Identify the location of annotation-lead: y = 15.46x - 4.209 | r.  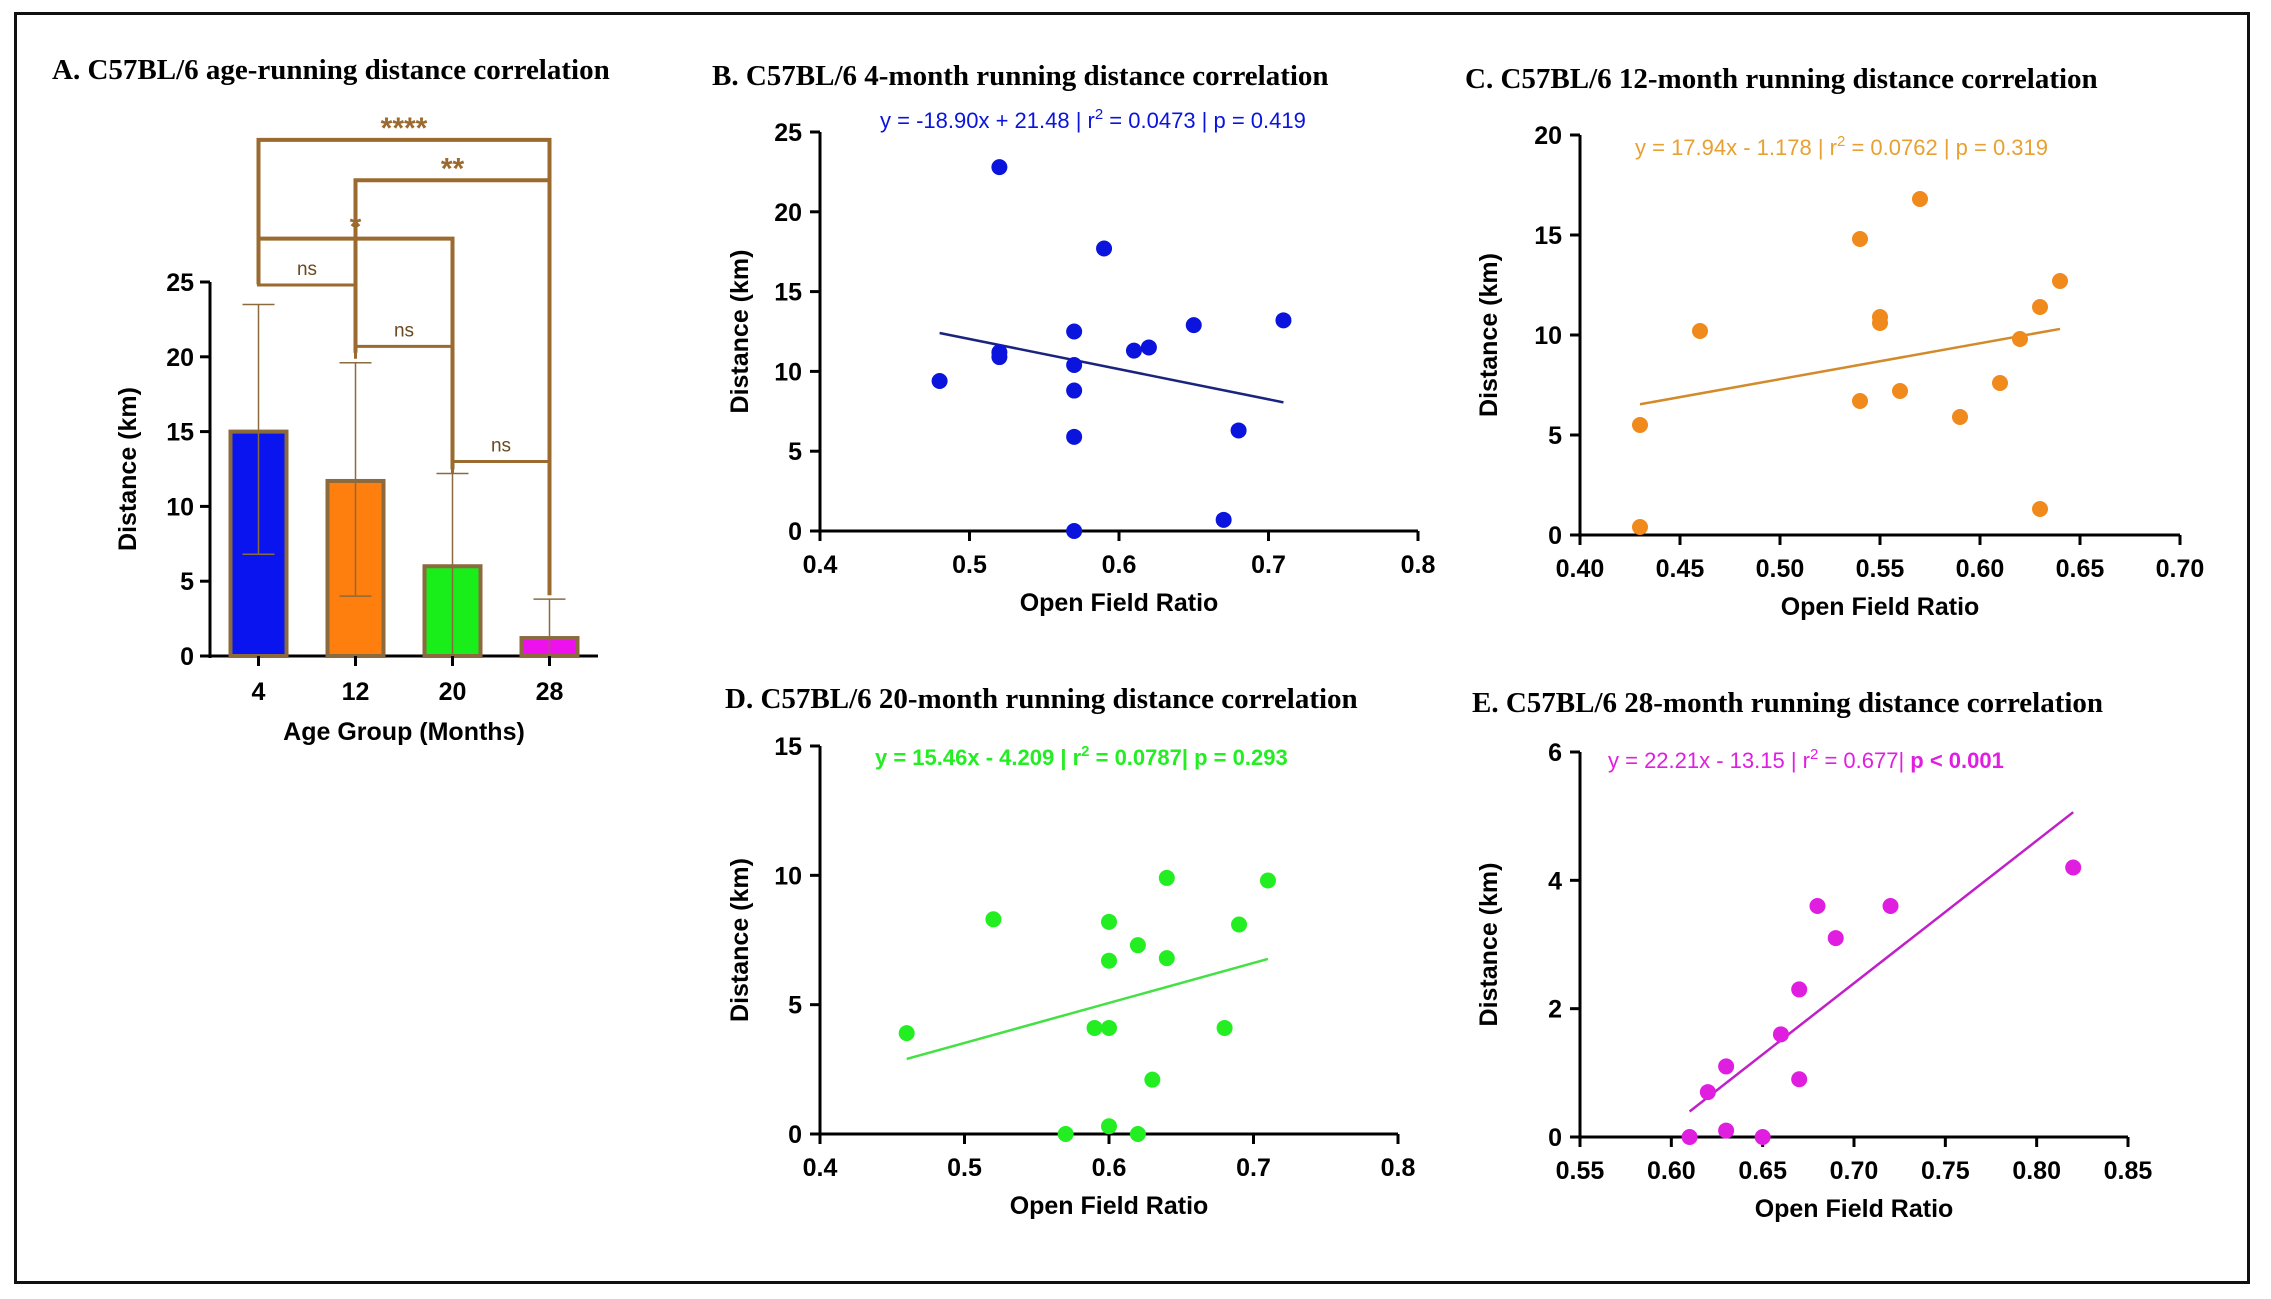
(978, 757).